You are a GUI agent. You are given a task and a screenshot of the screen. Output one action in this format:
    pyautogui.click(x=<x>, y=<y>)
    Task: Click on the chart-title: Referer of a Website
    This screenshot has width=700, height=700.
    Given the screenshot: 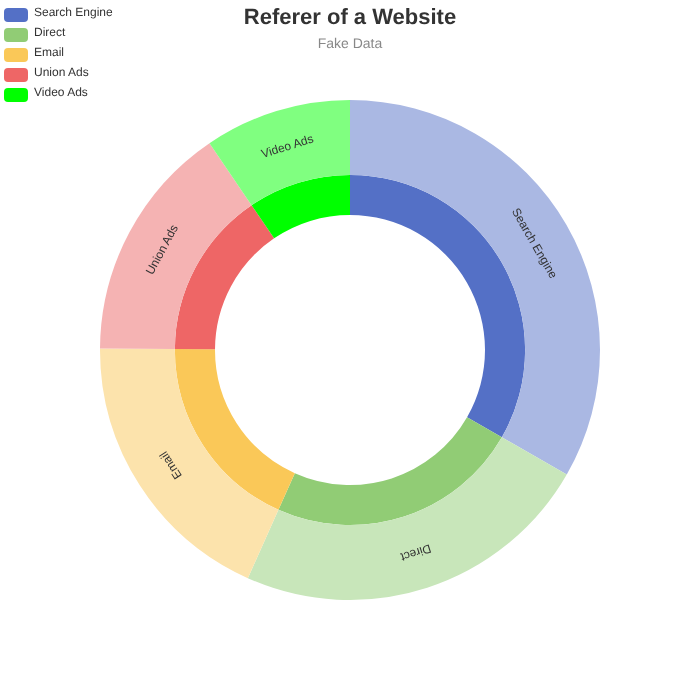 What is the action you would take?
    pyautogui.click(x=350, y=18)
    